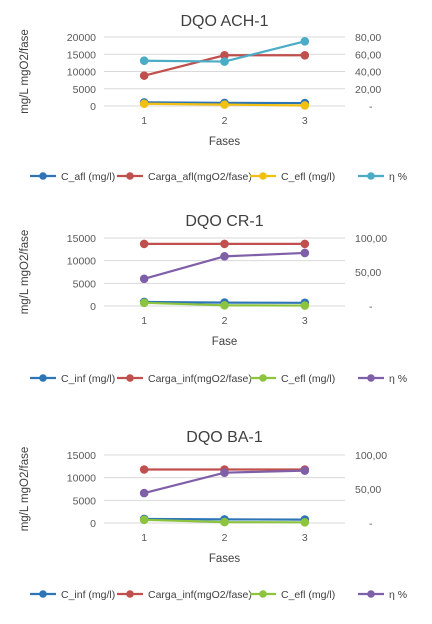 The width and height of the screenshot is (432, 624). Describe the element at coordinates (368, 38) in the screenshot. I see `y2-tick-label: 80,00` at that location.